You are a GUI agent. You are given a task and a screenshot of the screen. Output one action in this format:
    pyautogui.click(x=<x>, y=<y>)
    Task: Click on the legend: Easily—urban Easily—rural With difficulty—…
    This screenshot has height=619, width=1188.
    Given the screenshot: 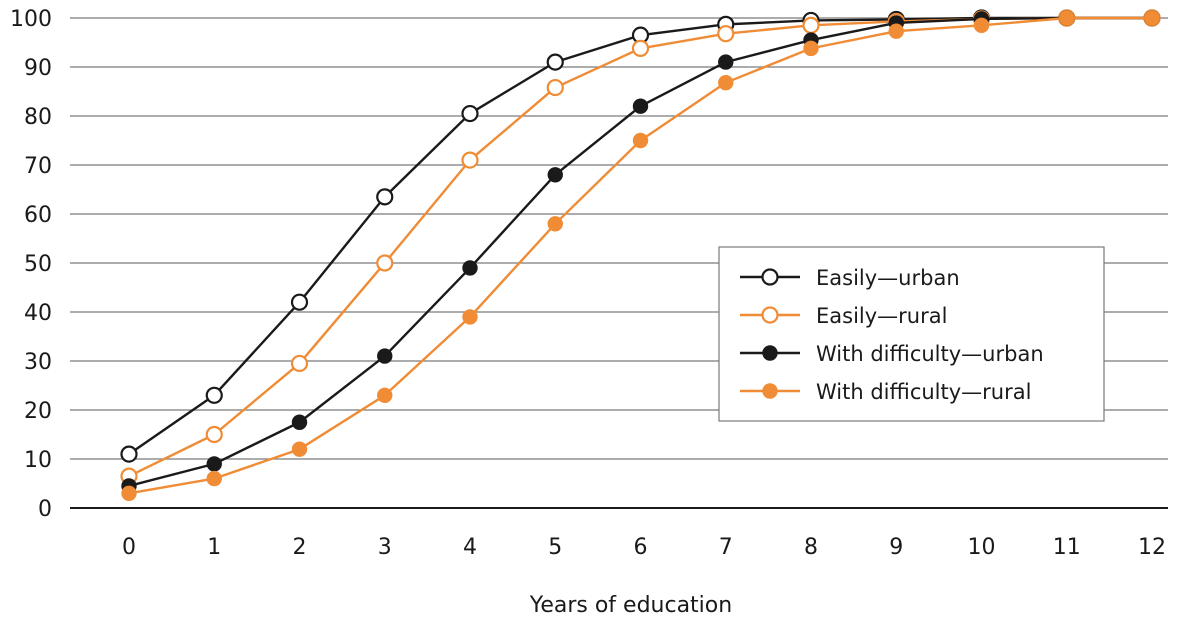 What is the action you would take?
    pyautogui.click(x=911, y=334)
    